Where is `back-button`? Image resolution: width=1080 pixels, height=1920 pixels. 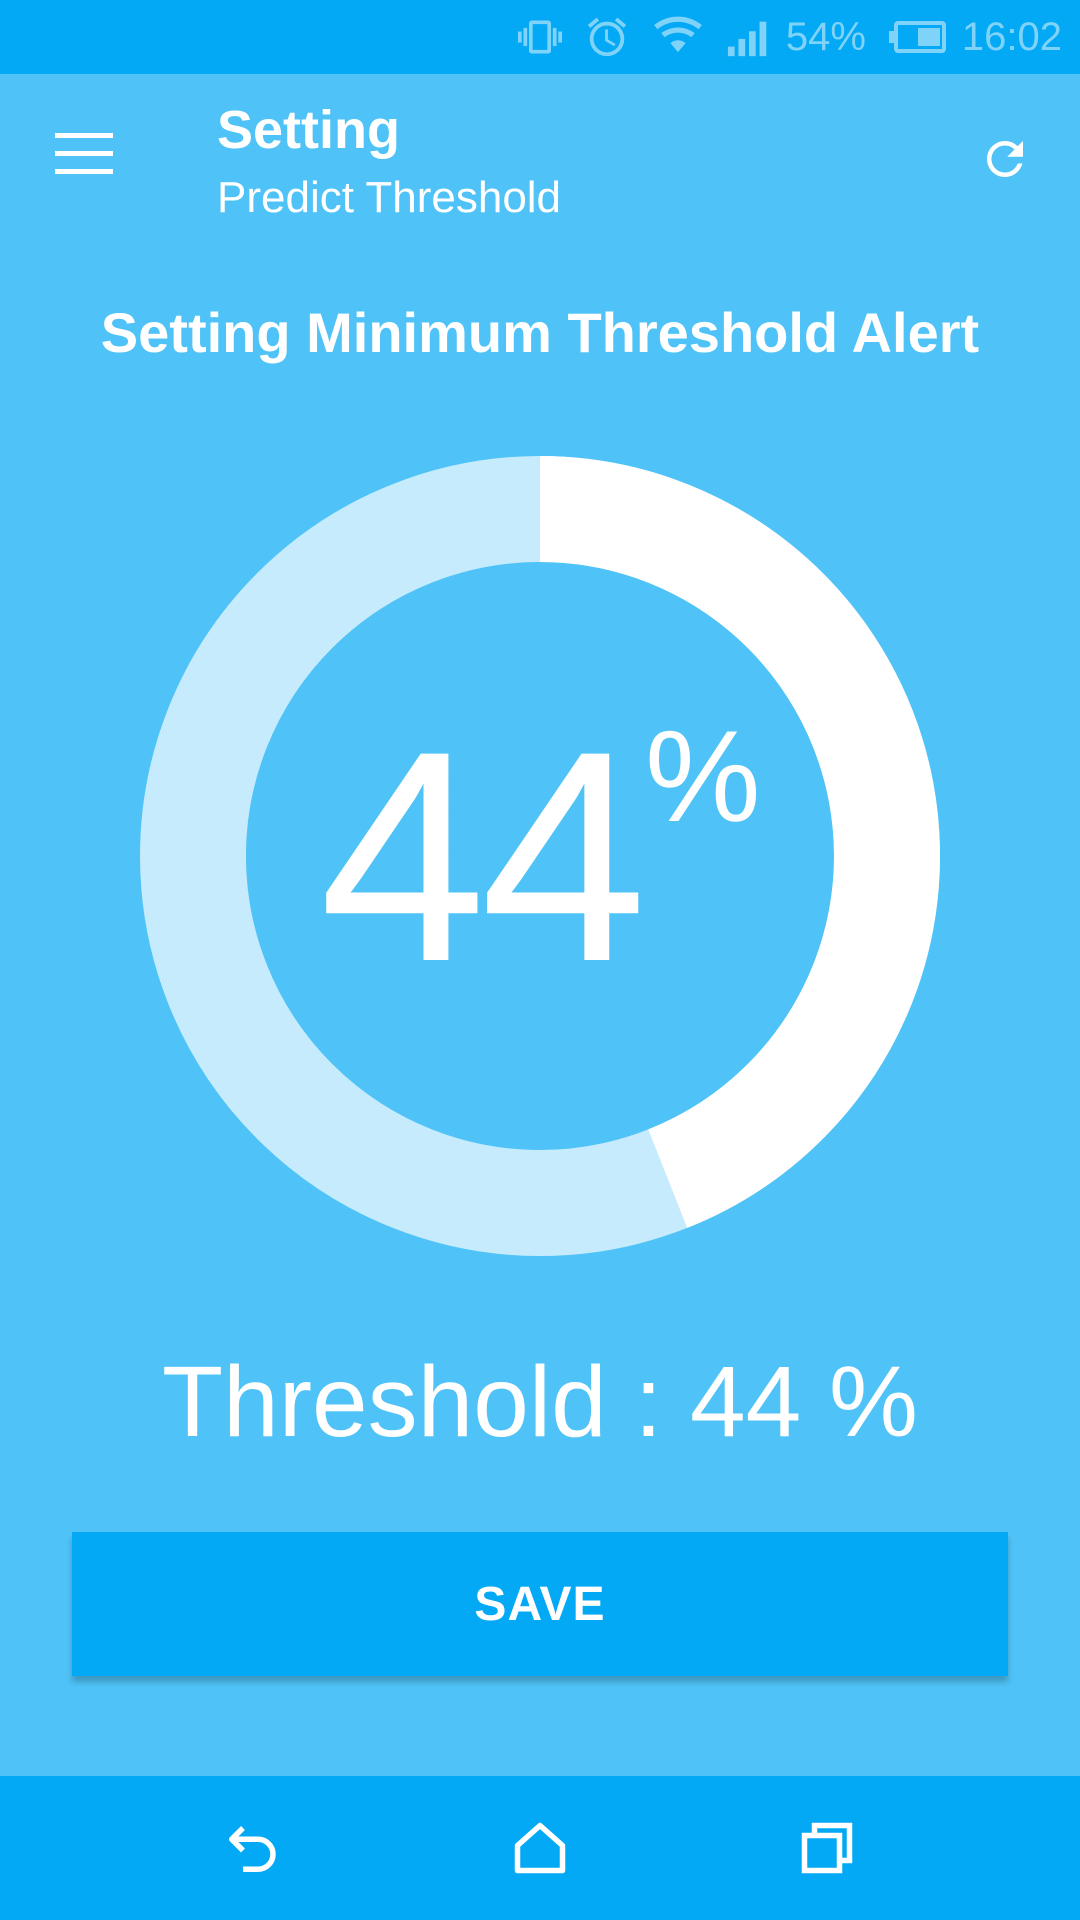
back-button is located at coordinates (253, 1848).